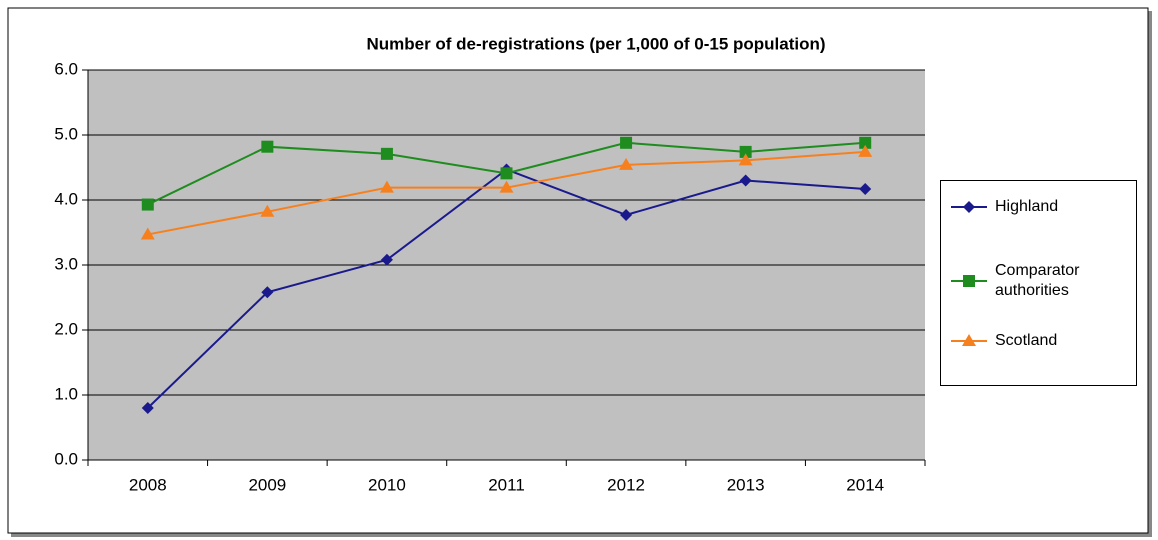 The width and height of the screenshot is (1158, 540). Describe the element at coordinates (66, 328) in the screenshot. I see `y-tick-label: 2.0` at that location.